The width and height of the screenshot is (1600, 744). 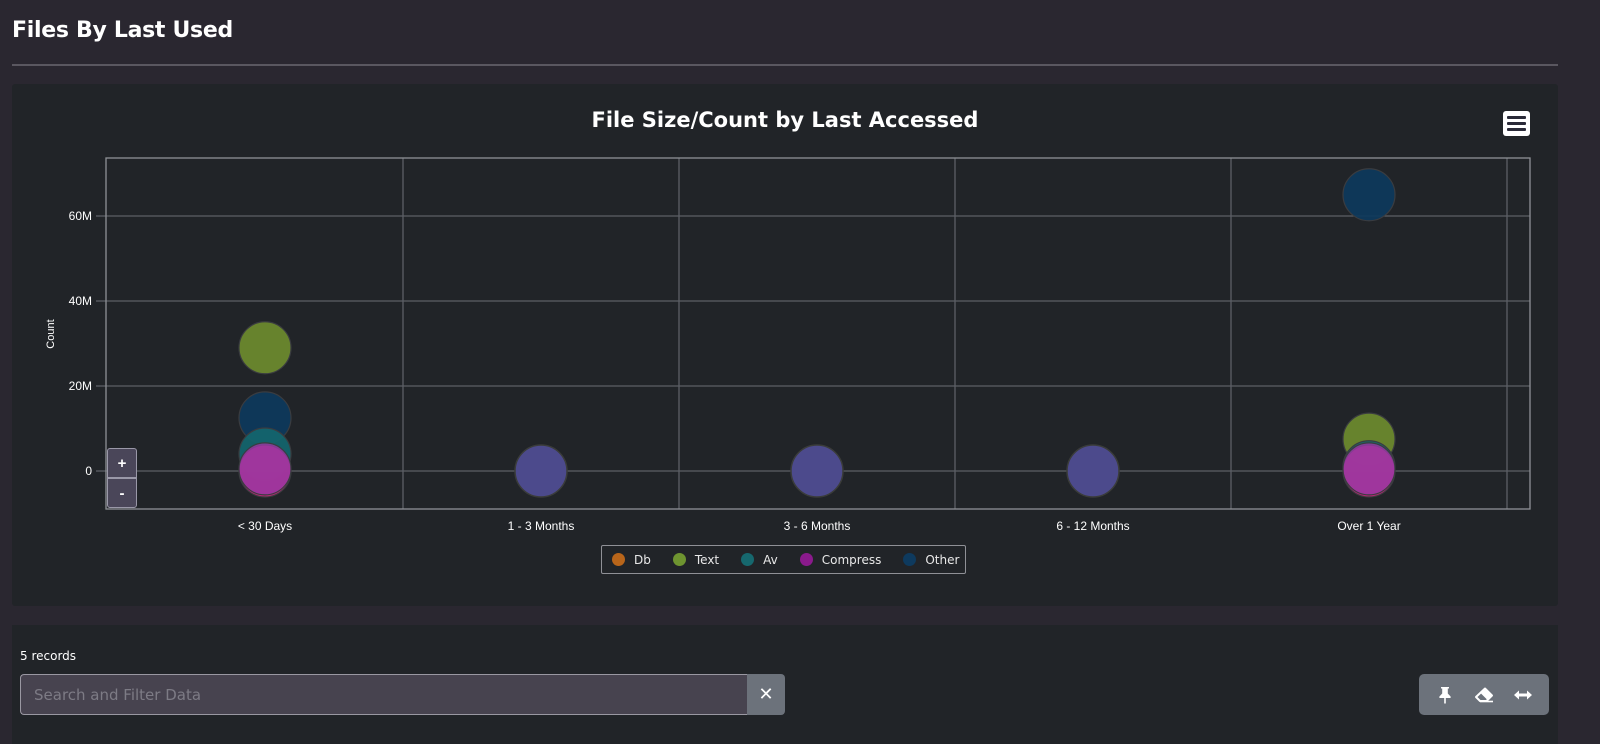 I want to click on search-group: ✕, so click(x=402, y=694).